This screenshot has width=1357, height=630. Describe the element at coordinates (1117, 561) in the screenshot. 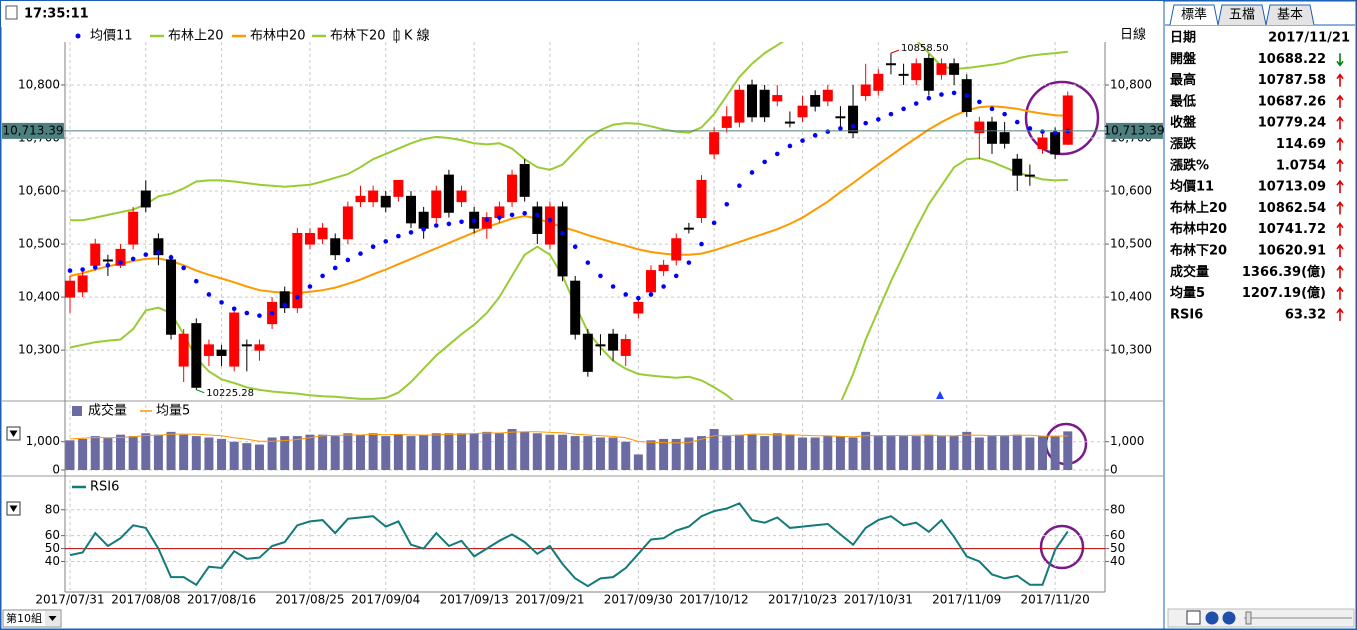

I see `y-tick-label: 40` at that location.